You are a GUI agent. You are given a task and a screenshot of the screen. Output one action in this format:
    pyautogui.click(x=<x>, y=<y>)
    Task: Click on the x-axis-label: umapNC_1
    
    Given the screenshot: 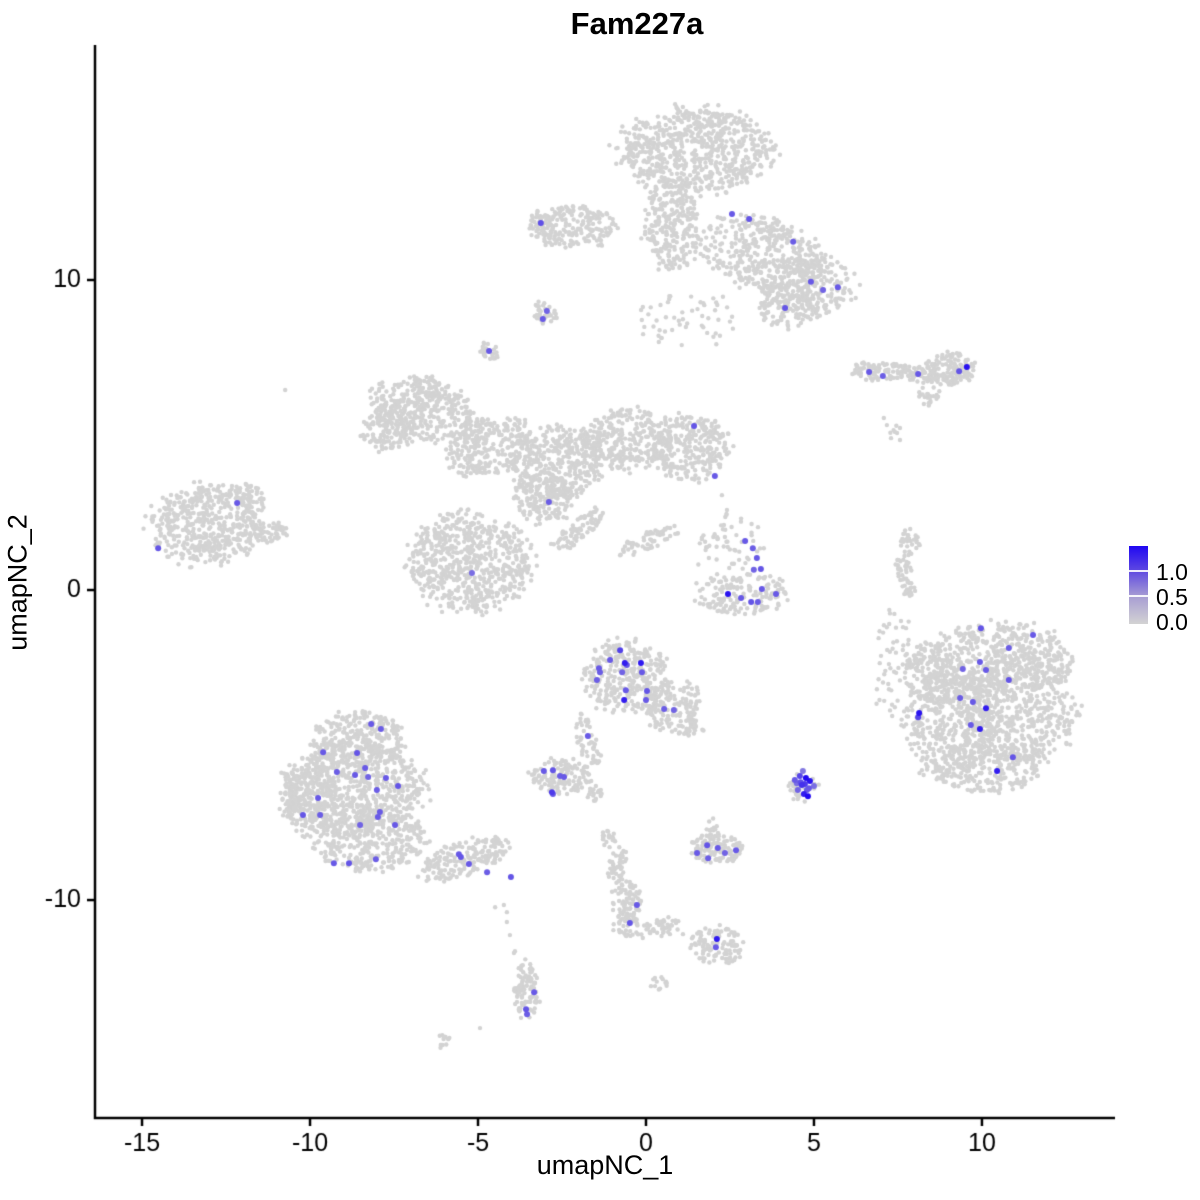 What is the action you would take?
    pyautogui.click(x=605, y=1165)
    